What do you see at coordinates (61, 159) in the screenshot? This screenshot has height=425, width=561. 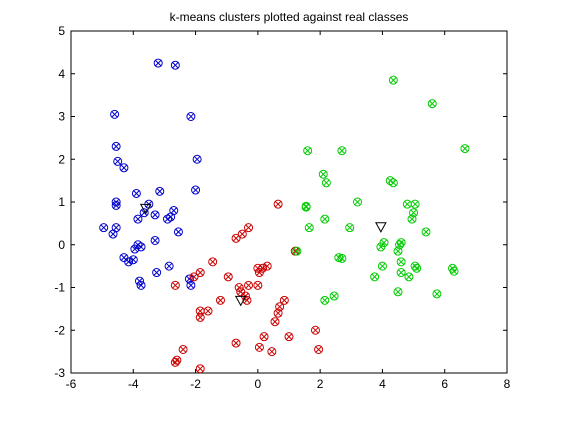 I see `y-tick-label: 2` at bounding box center [61, 159].